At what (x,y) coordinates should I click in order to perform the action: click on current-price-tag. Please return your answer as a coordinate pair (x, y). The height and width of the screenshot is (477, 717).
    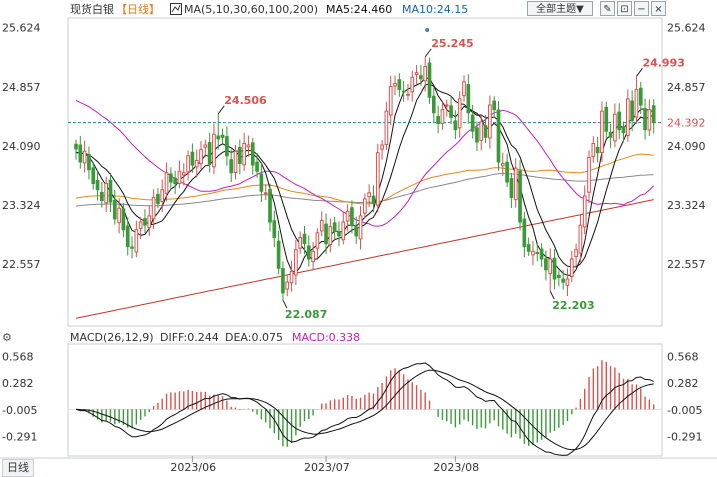
    Looking at the image, I should click on (685, 122).